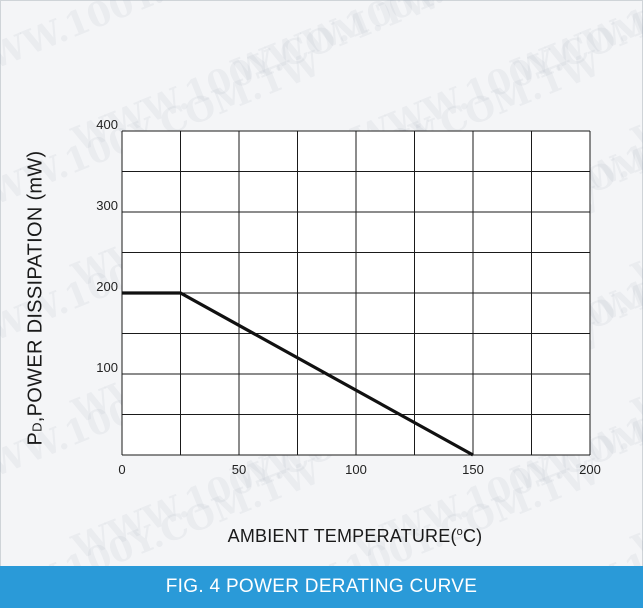 The width and height of the screenshot is (643, 608). I want to click on y-tick-label: 200, so click(107, 286).